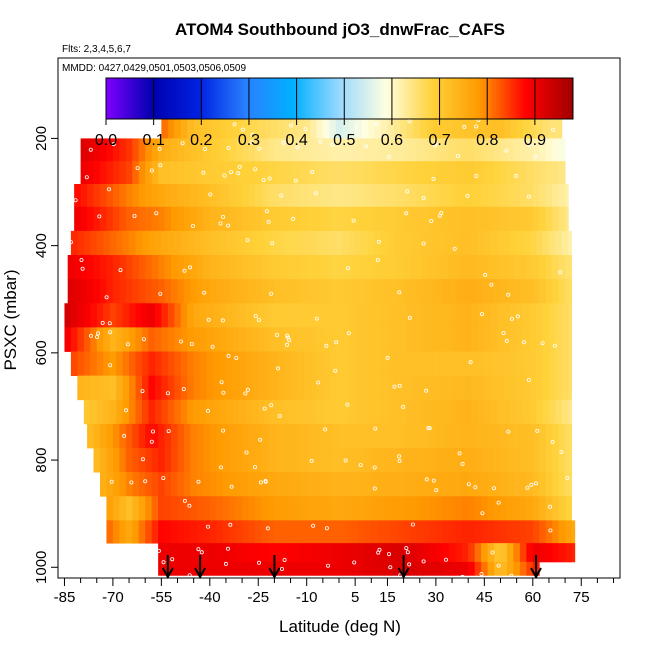  What do you see at coordinates (162, 597) in the screenshot?
I see `x-tick-label: -55` at bounding box center [162, 597].